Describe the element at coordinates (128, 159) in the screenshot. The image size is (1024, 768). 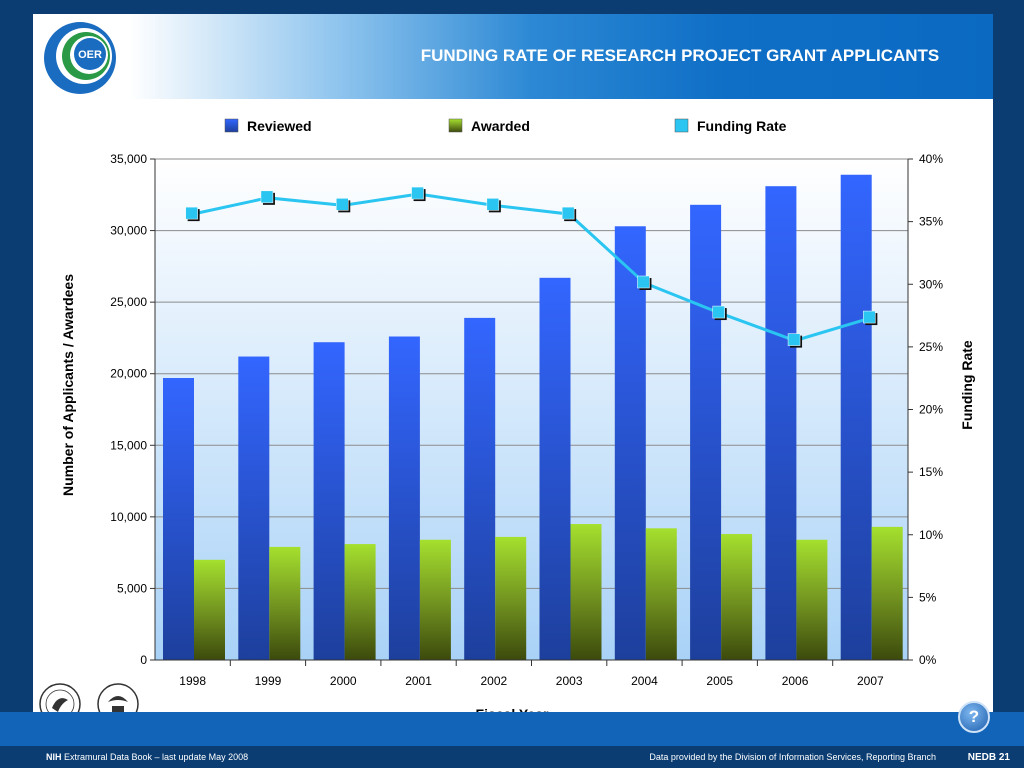
I see `y-tick-label: 35,000` at that location.